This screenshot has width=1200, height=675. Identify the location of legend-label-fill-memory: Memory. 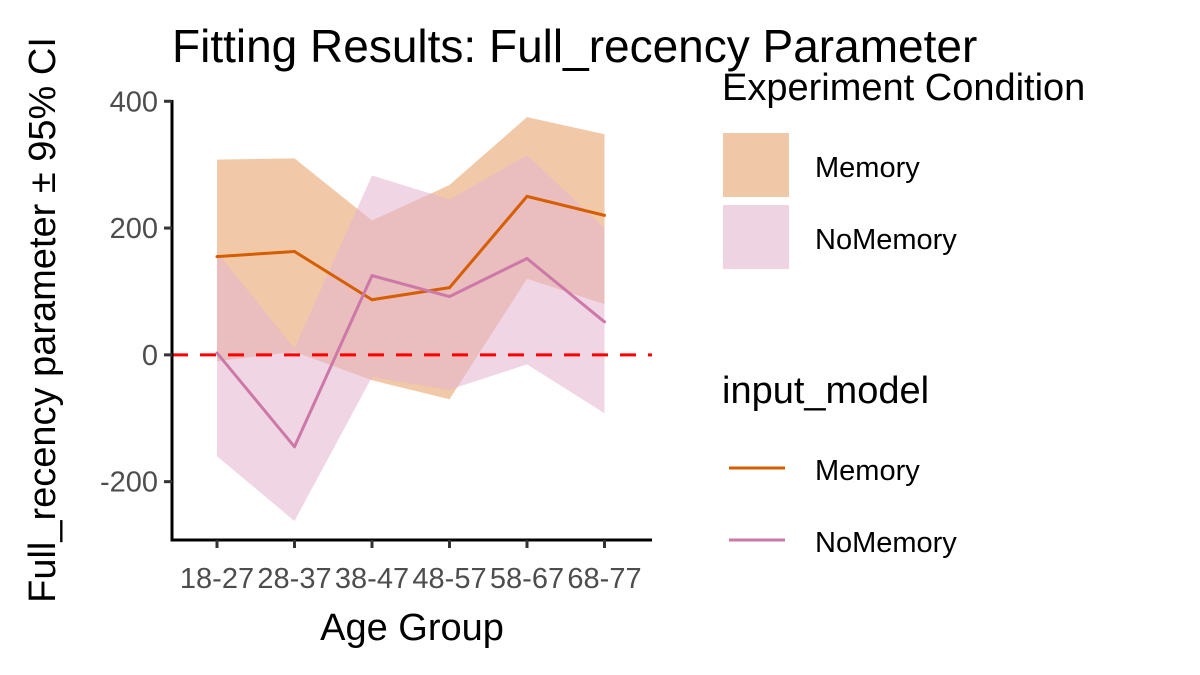
(867, 168).